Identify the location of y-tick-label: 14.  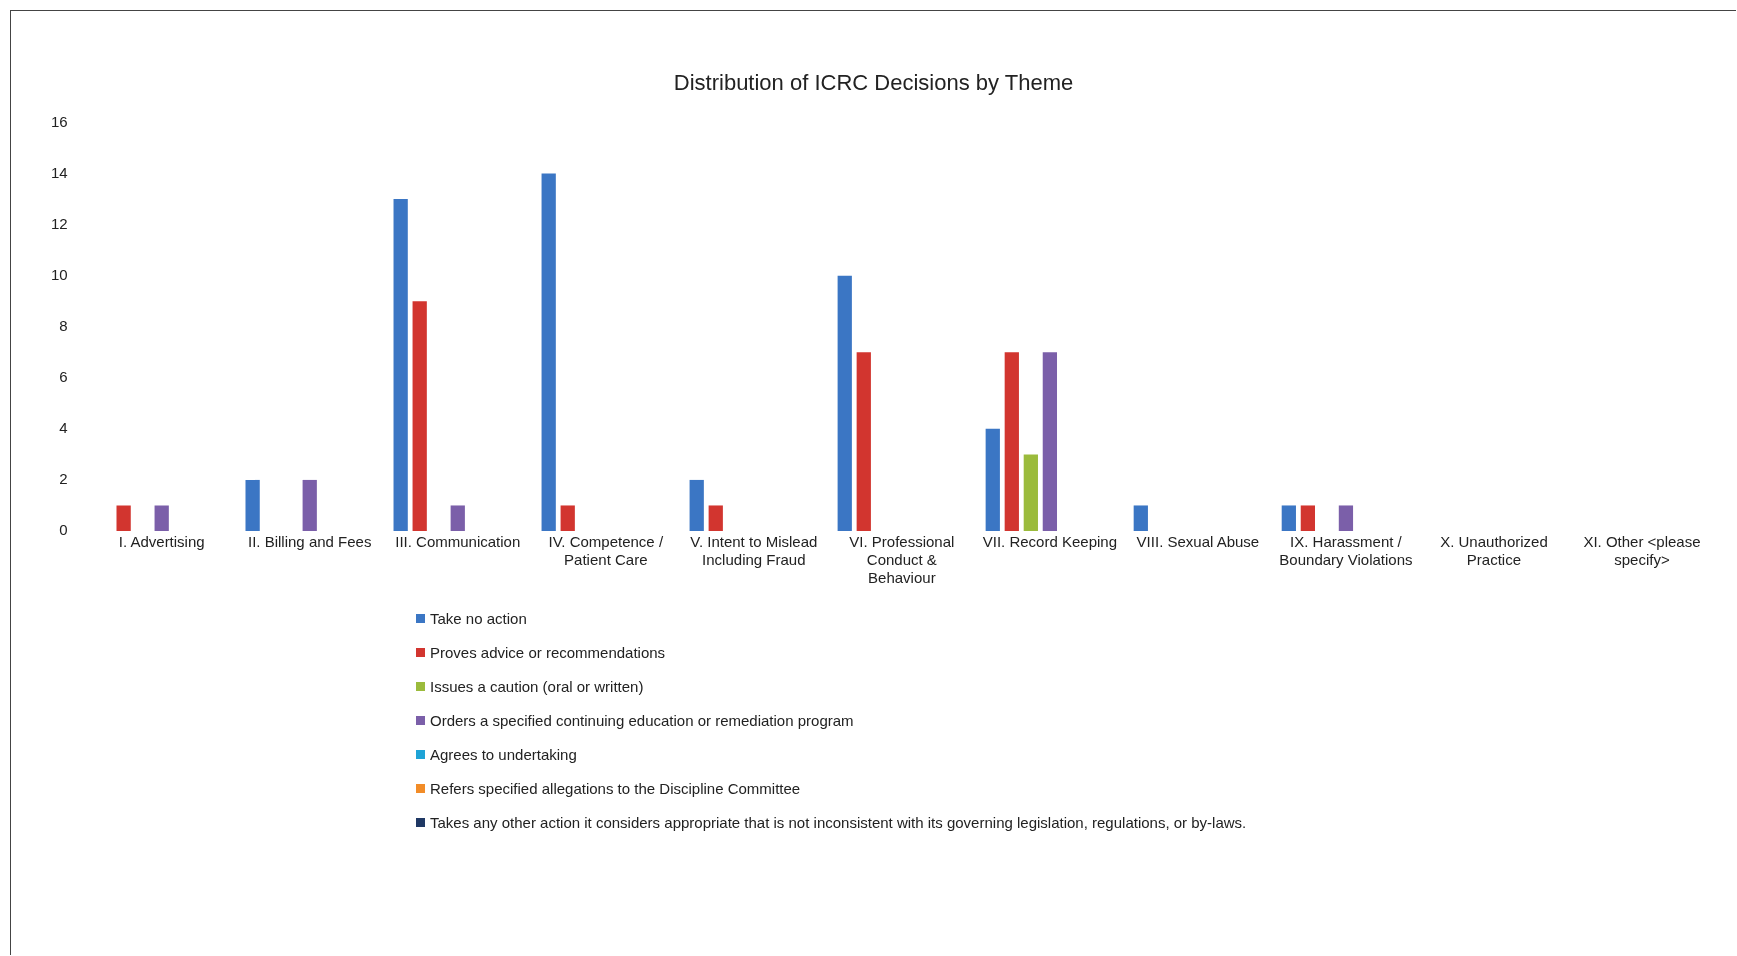
(59, 172).